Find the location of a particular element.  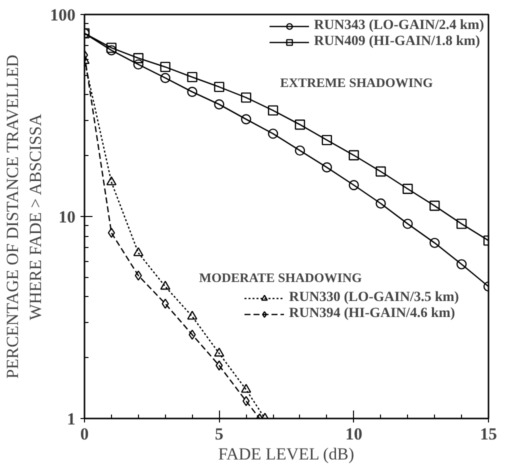

annotation: EXTREME SHADOWING is located at coordinates (356, 82).